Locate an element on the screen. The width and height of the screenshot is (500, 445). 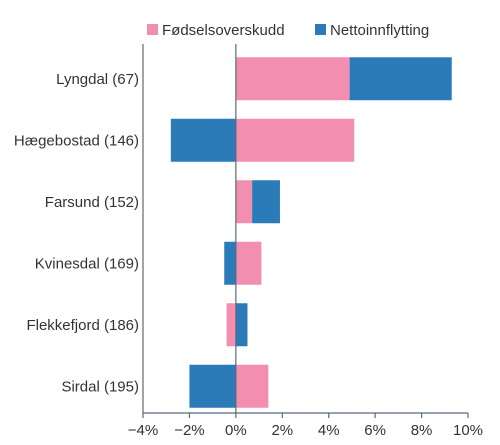
legend-swatch-nettoinnflytting is located at coordinates (320, 29).